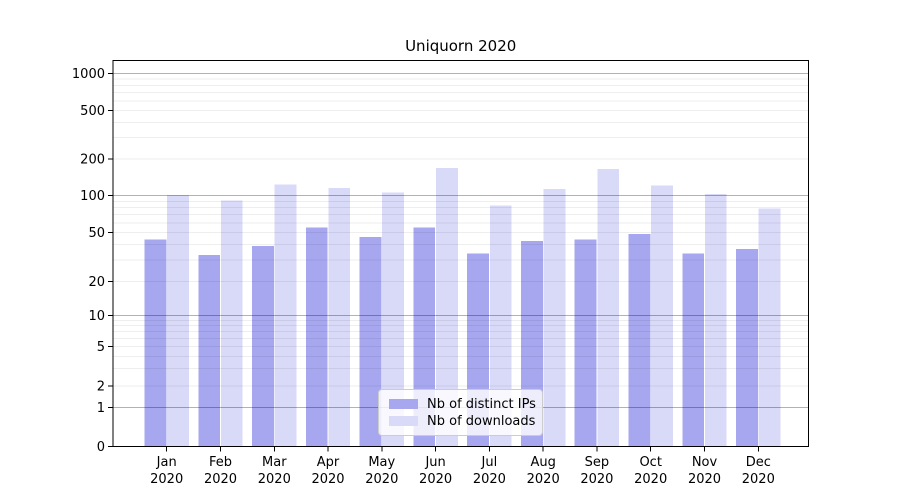  What do you see at coordinates (489, 462) in the screenshot?
I see `x-tick-label-month: Jul` at bounding box center [489, 462].